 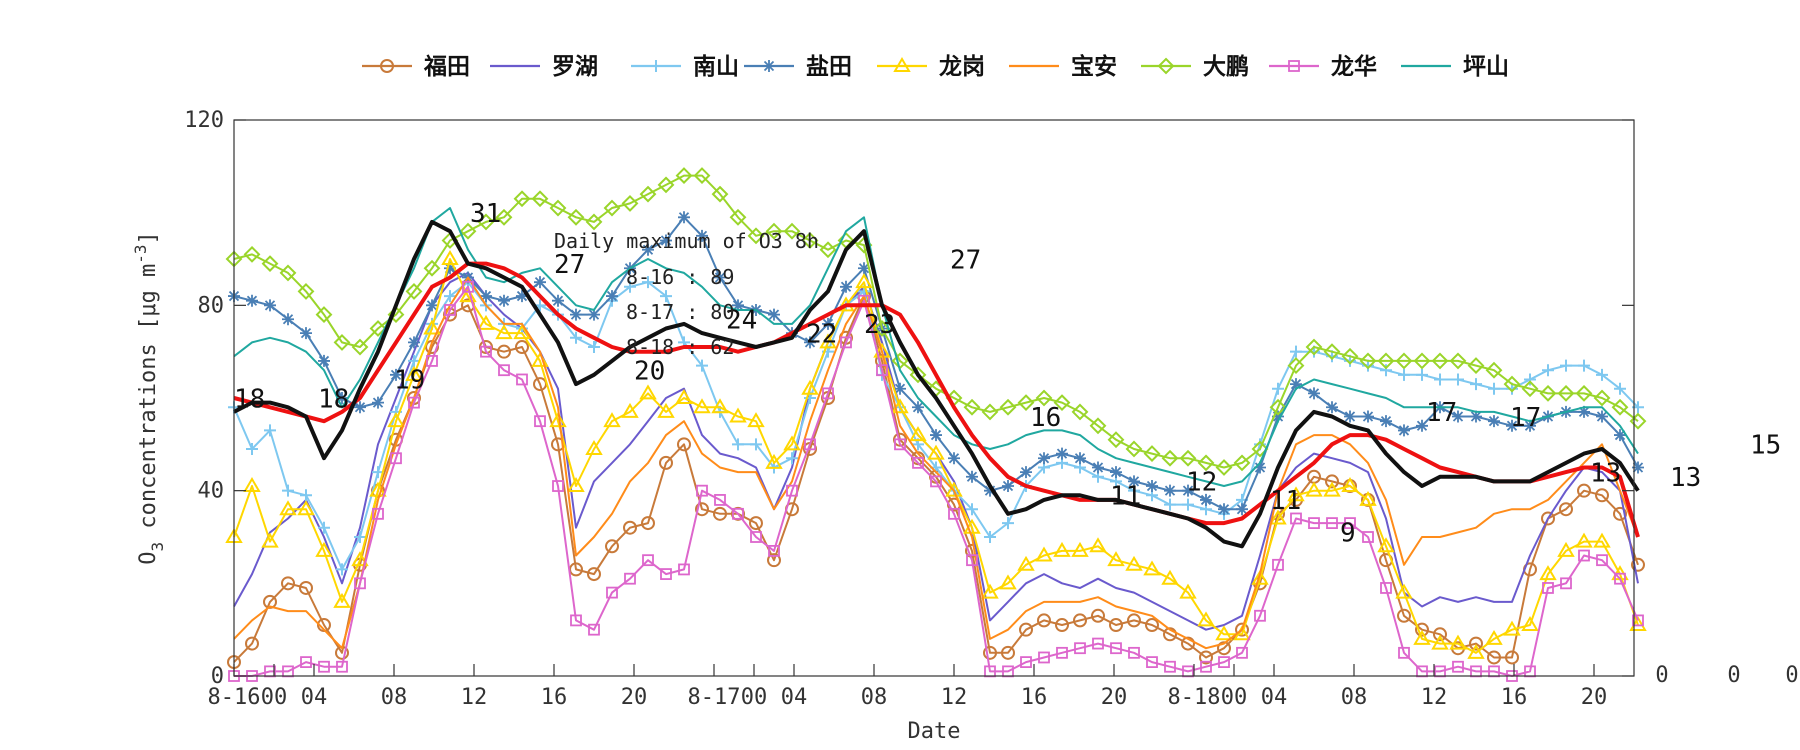 What do you see at coordinates (569, 265) in the screenshot?
I see `daily-label: 27` at bounding box center [569, 265].